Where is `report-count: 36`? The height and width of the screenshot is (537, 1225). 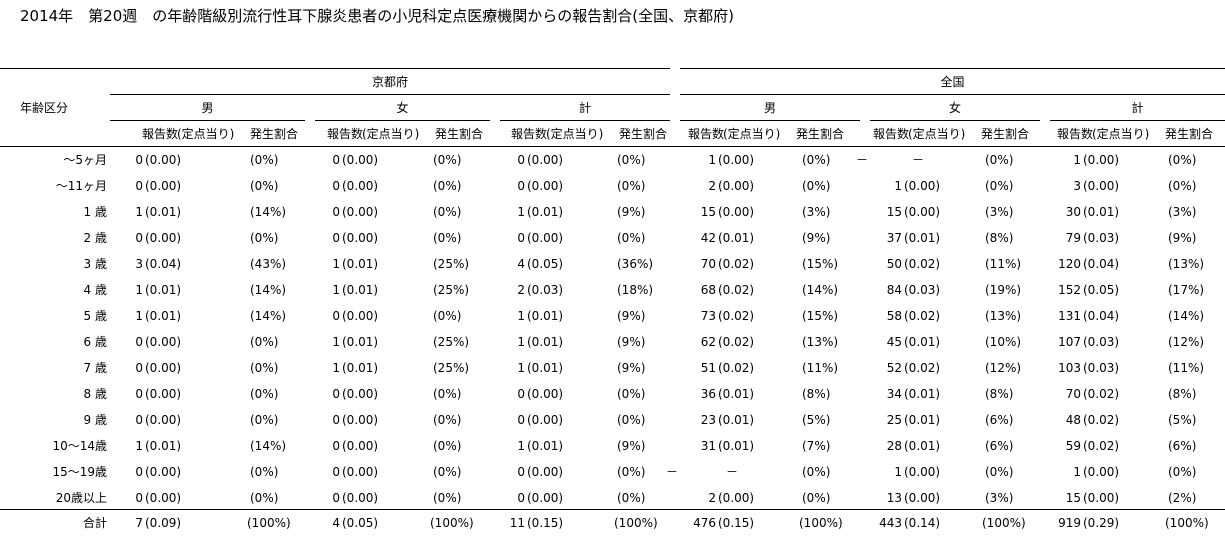
report-count: 36 is located at coordinates (708, 394).